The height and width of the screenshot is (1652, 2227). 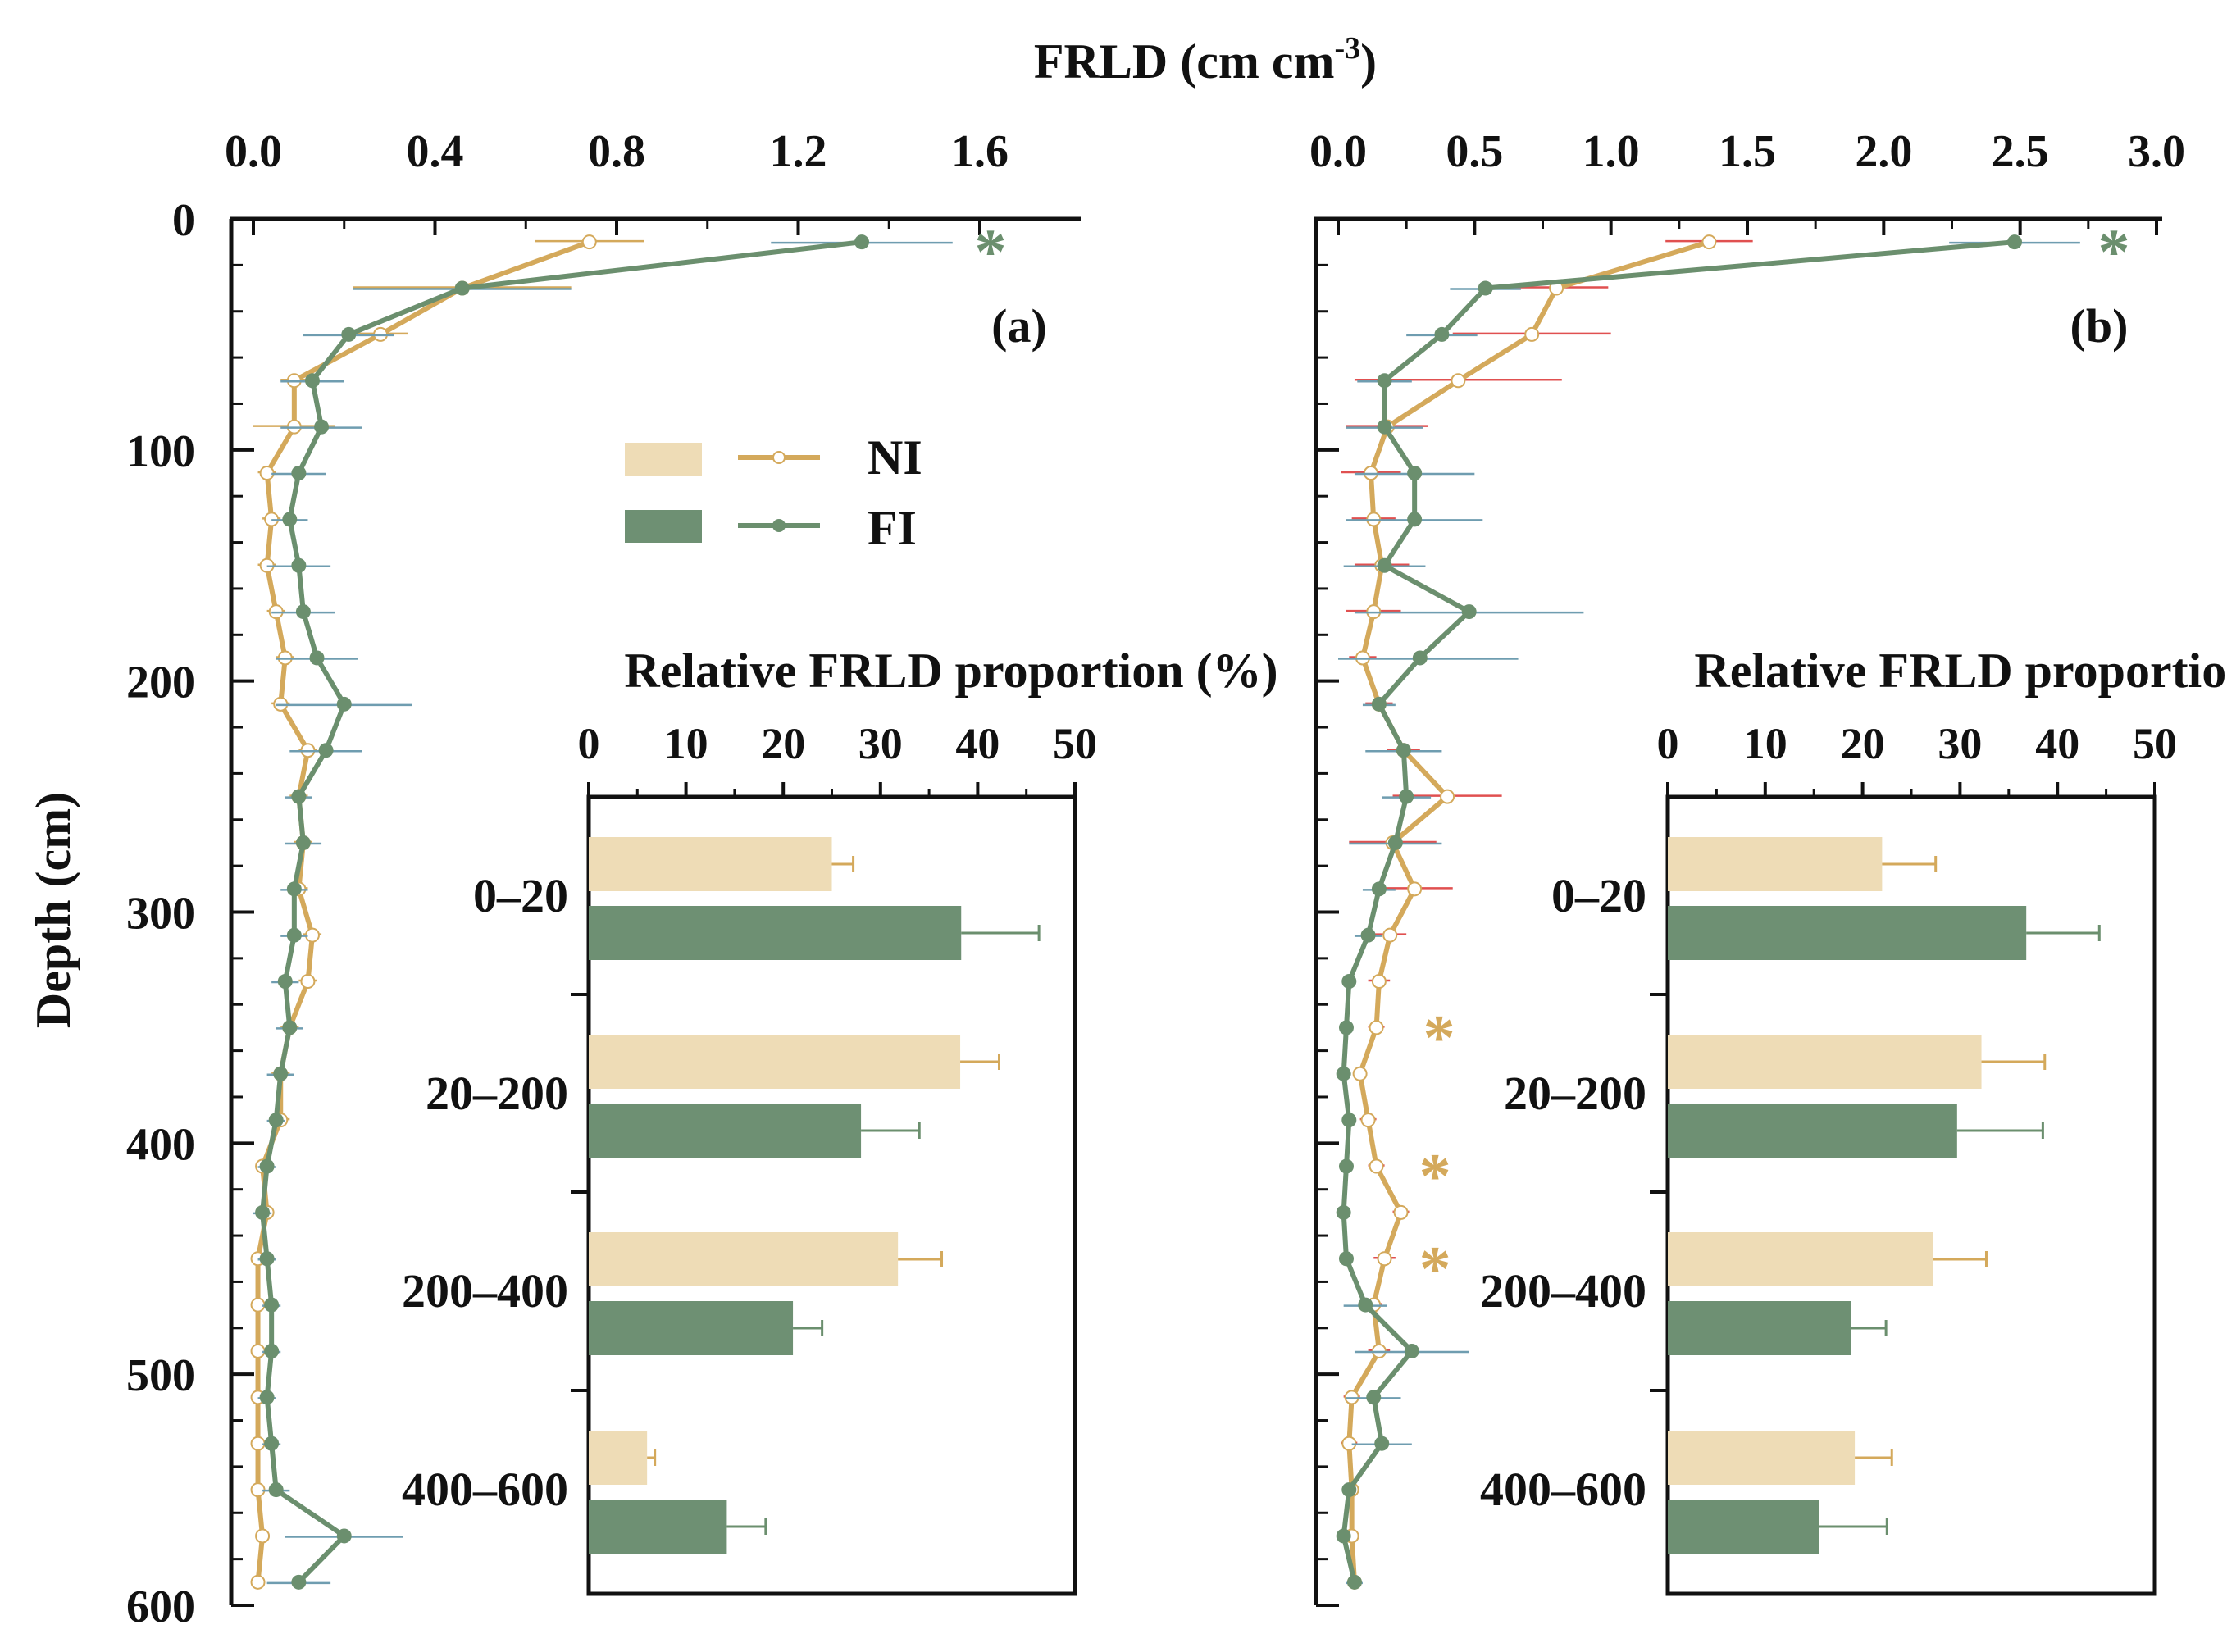 What do you see at coordinates (2156, 151) in the screenshot?
I see `x-tick-label: 3.0` at bounding box center [2156, 151].